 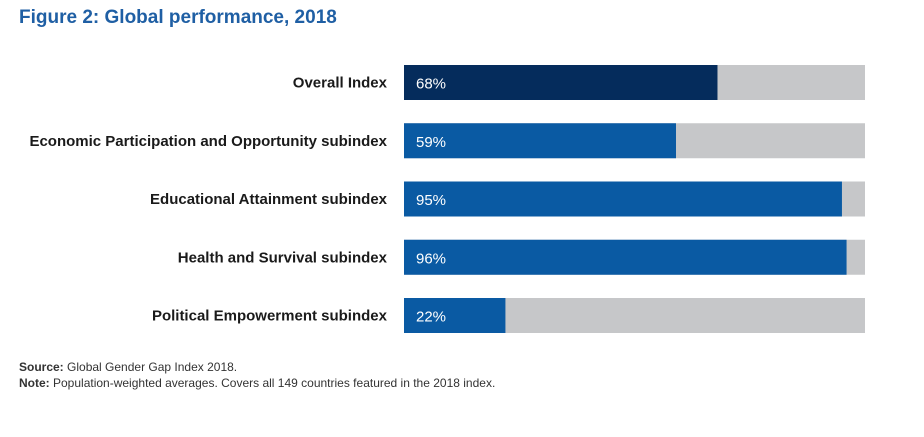 What do you see at coordinates (431, 317) in the screenshot?
I see `value-label: 22%` at bounding box center [431, 317].